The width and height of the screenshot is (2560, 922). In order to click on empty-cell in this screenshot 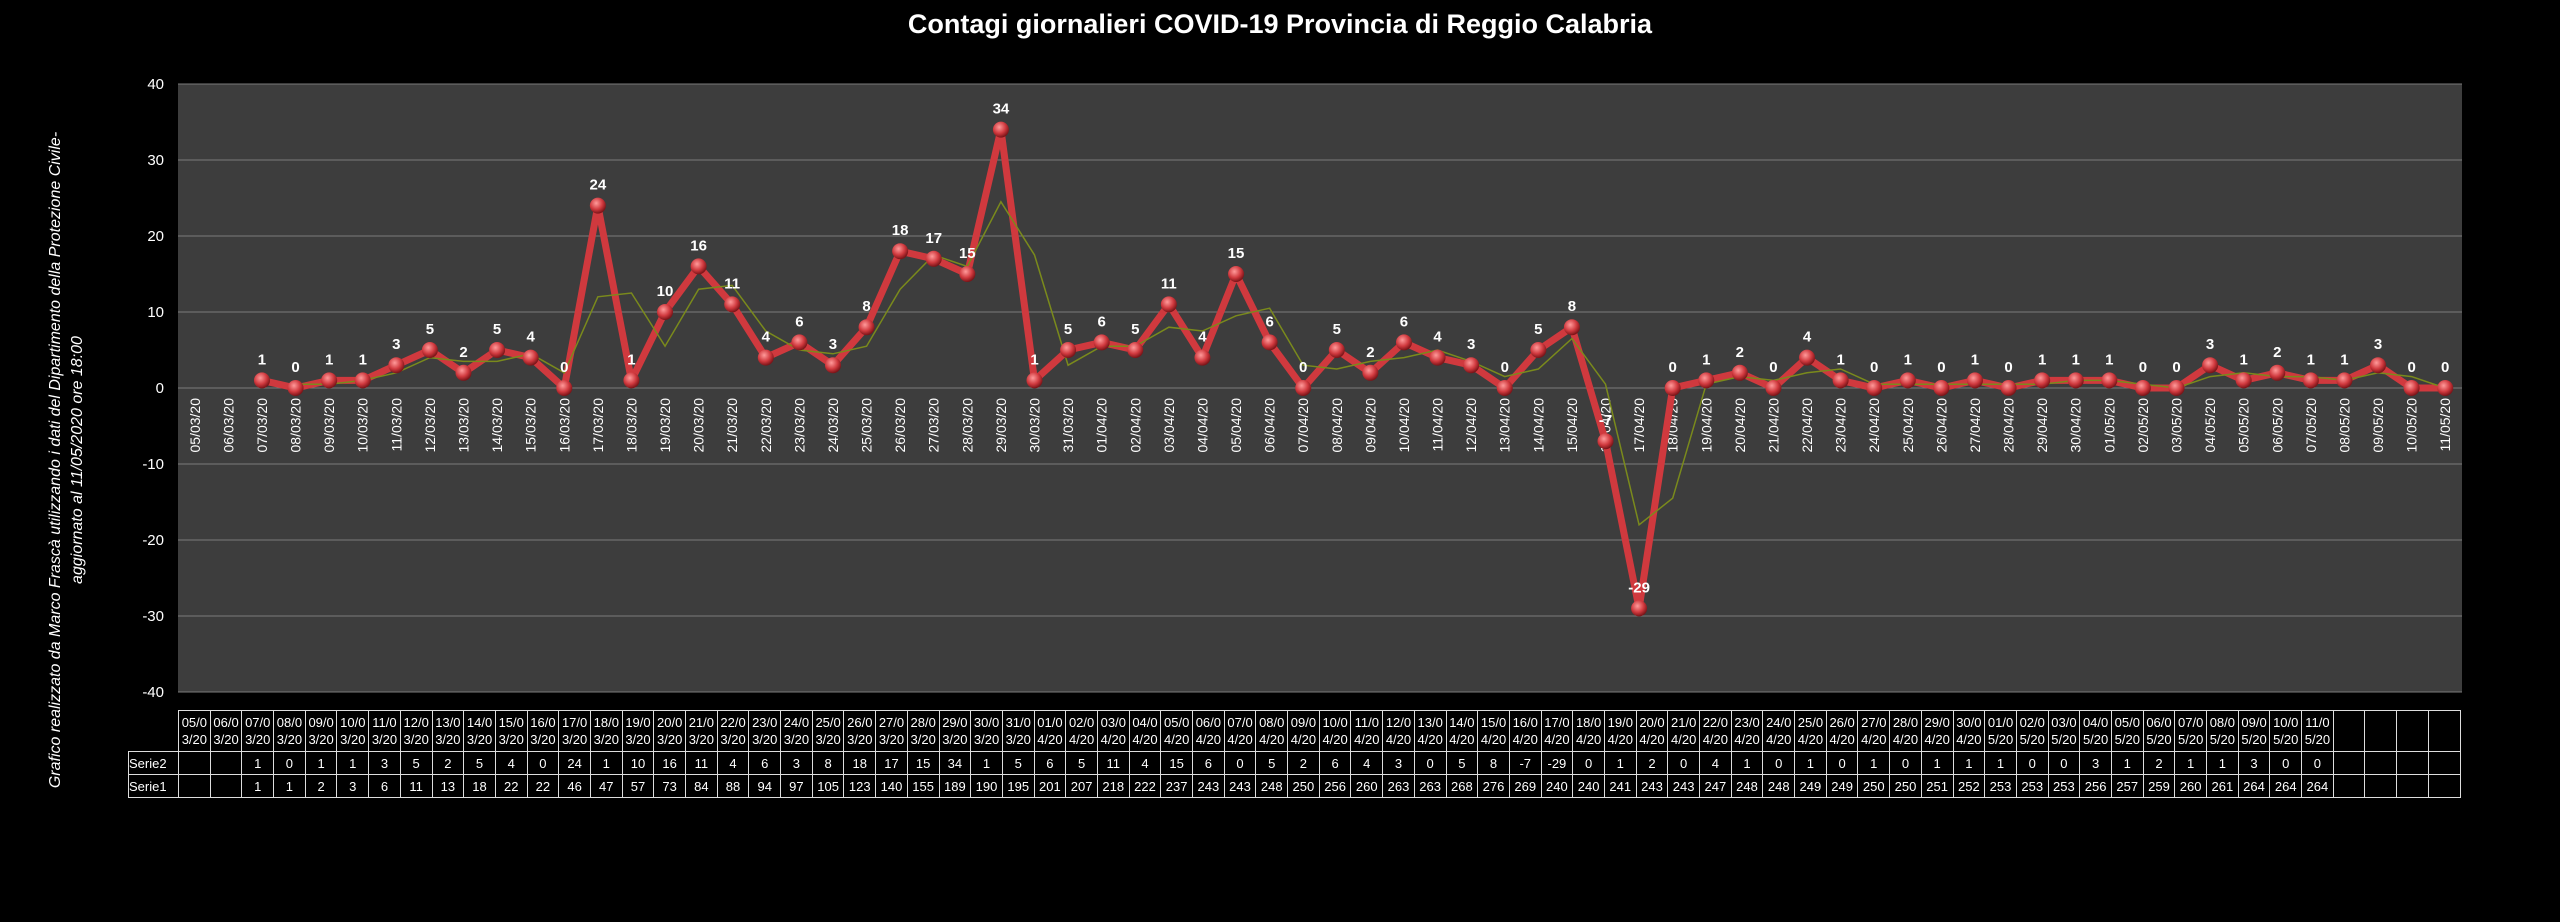, I will do `click(2412, 731)`.